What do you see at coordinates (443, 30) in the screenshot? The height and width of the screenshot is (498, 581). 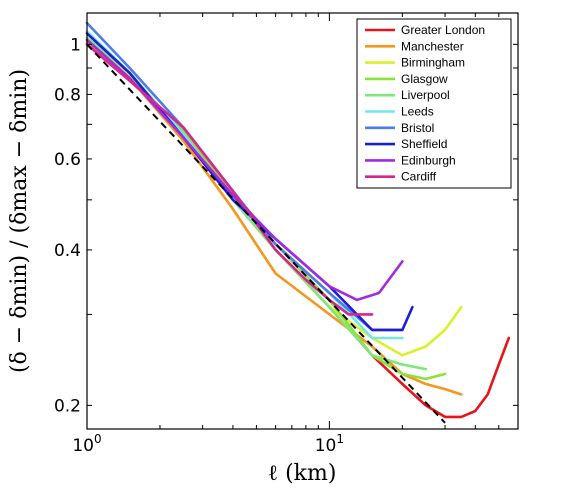 I see `legend-label-0: Greater London` at bounding box center [443, 30].